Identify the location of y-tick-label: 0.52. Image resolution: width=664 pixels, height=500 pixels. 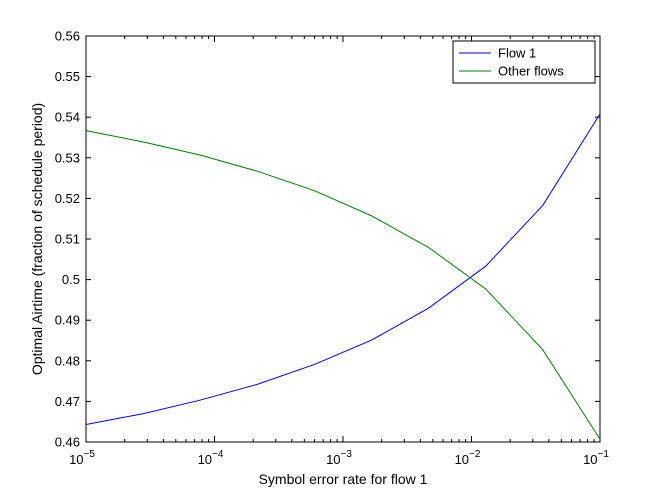
(67, 198).